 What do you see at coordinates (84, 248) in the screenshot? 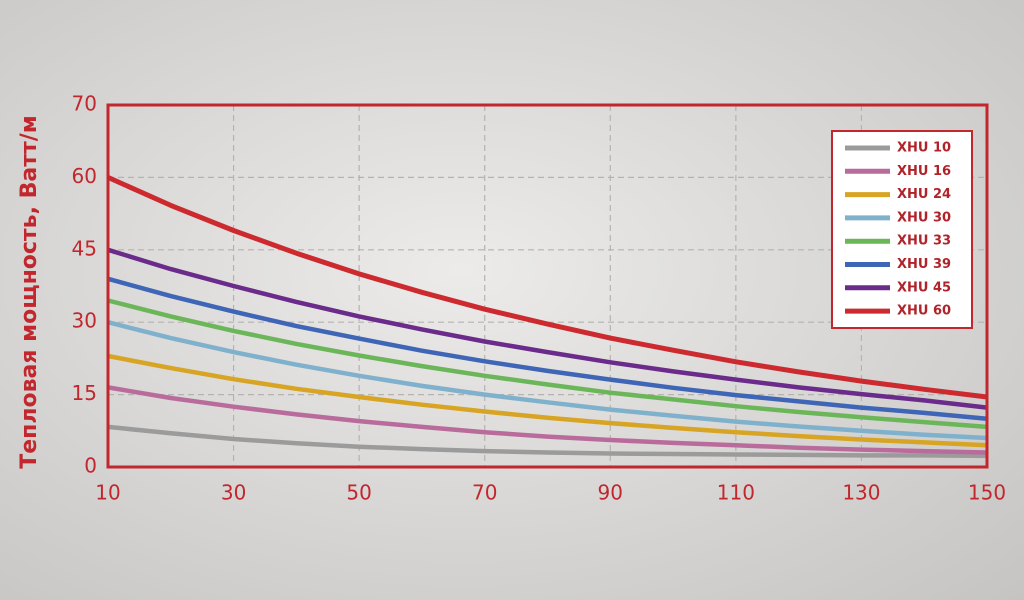
I see `y-tick-label: 45` at bounding box center [84, 248].